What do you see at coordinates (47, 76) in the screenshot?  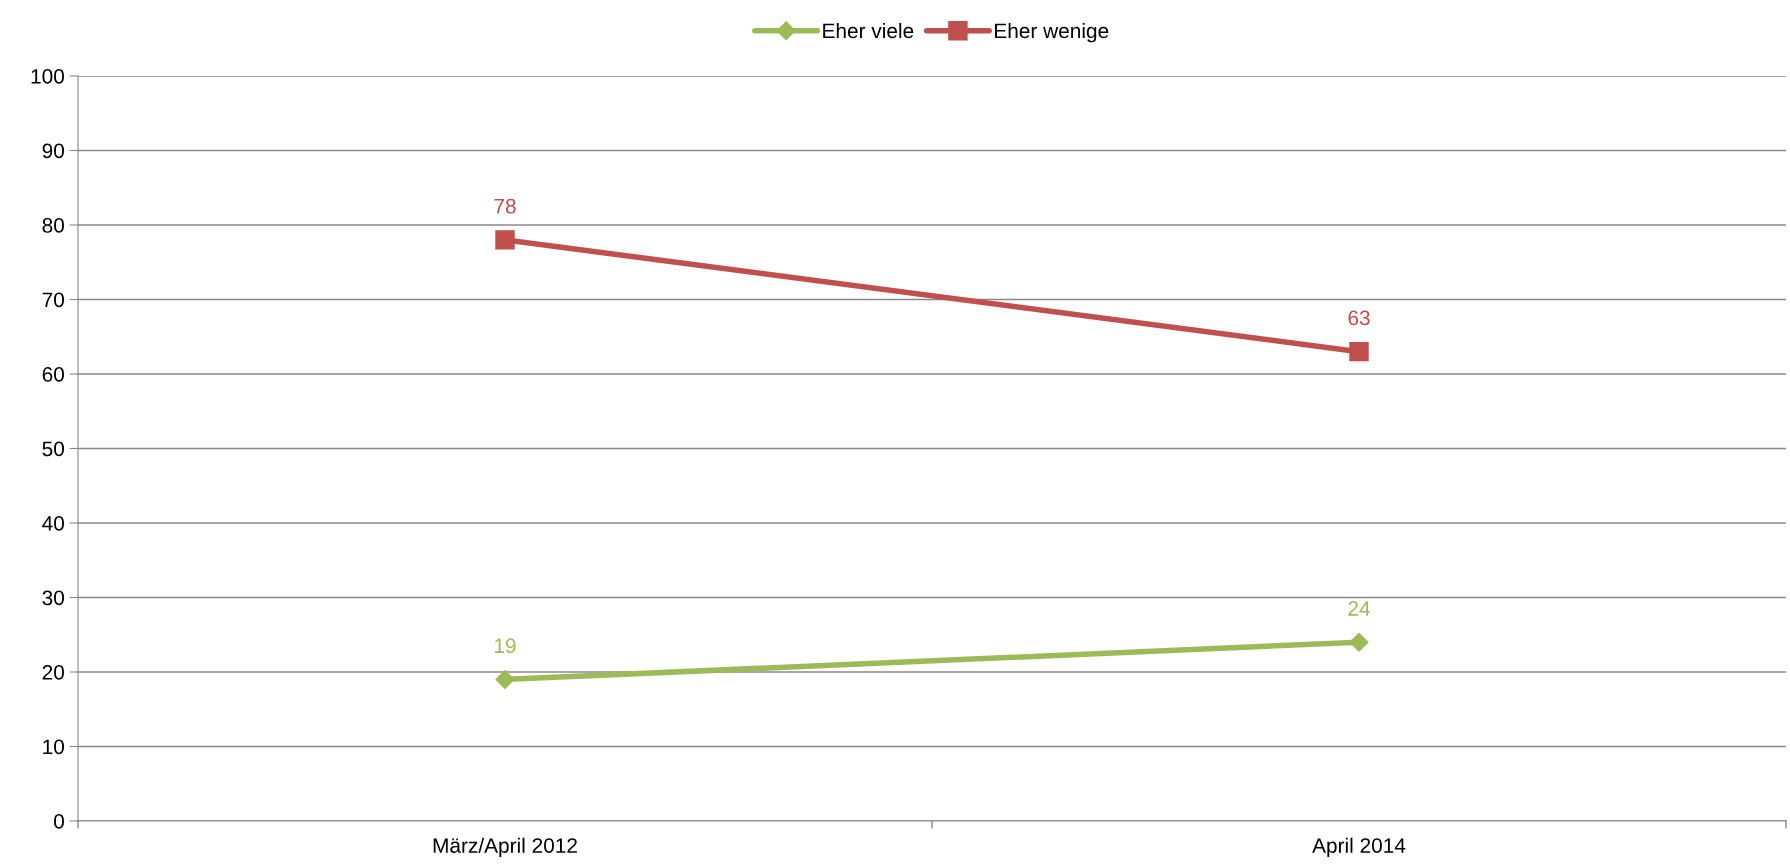 I see `y-tick-label: 100` at bounding box center [47, 76].